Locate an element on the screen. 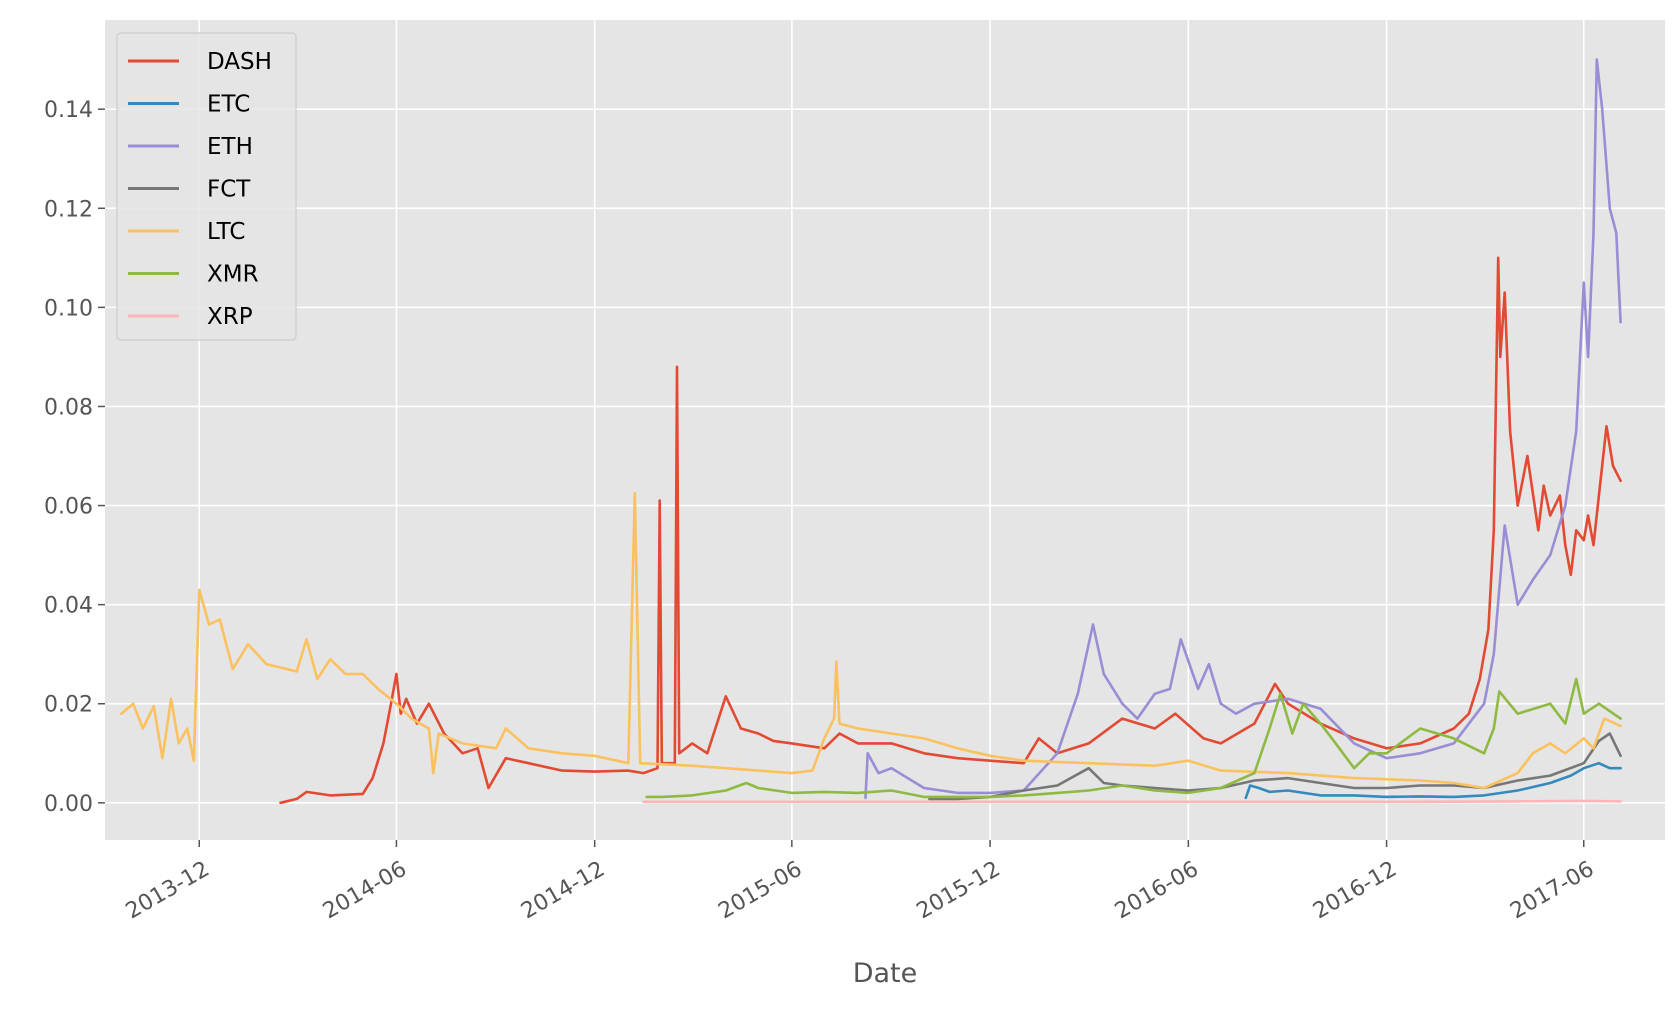 The image size is (1675, 1009). x-tick-label: 2015-12 is located at coordinates (959, 891).